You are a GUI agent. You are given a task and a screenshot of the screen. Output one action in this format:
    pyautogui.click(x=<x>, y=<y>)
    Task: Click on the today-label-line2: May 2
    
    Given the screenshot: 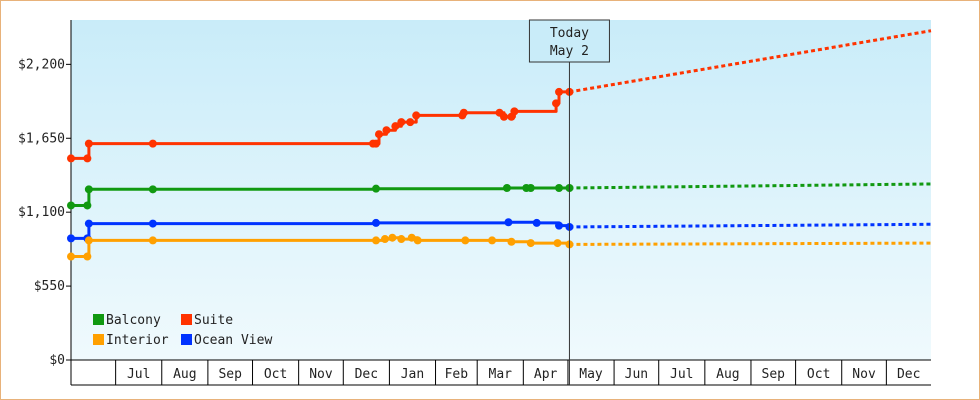 What is the action you would take?
    pyautogui.click(x=569, y=51)
    